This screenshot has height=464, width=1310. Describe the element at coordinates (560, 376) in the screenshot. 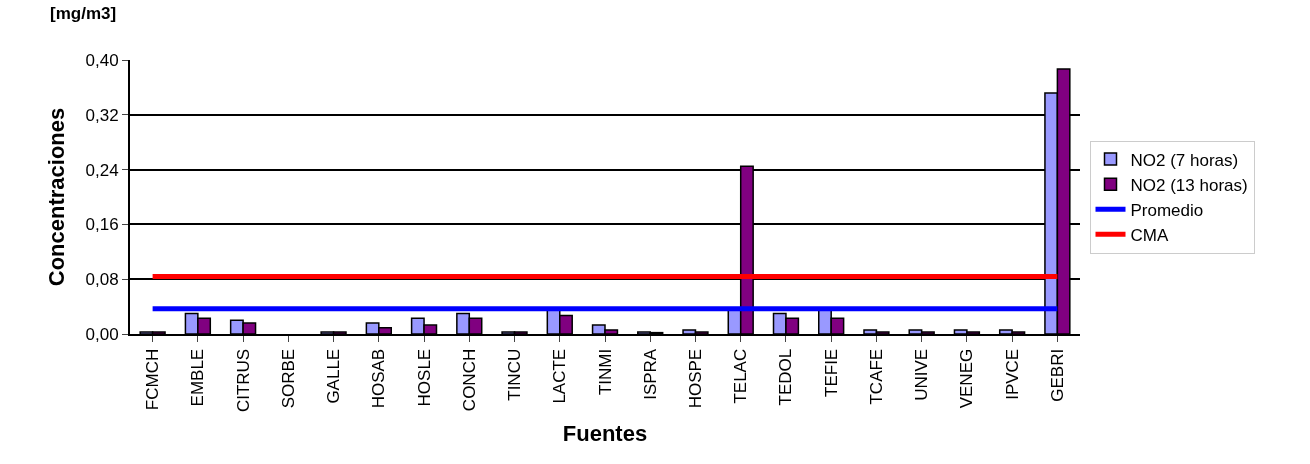

I see `x-tick-label: LACTE` at that location.